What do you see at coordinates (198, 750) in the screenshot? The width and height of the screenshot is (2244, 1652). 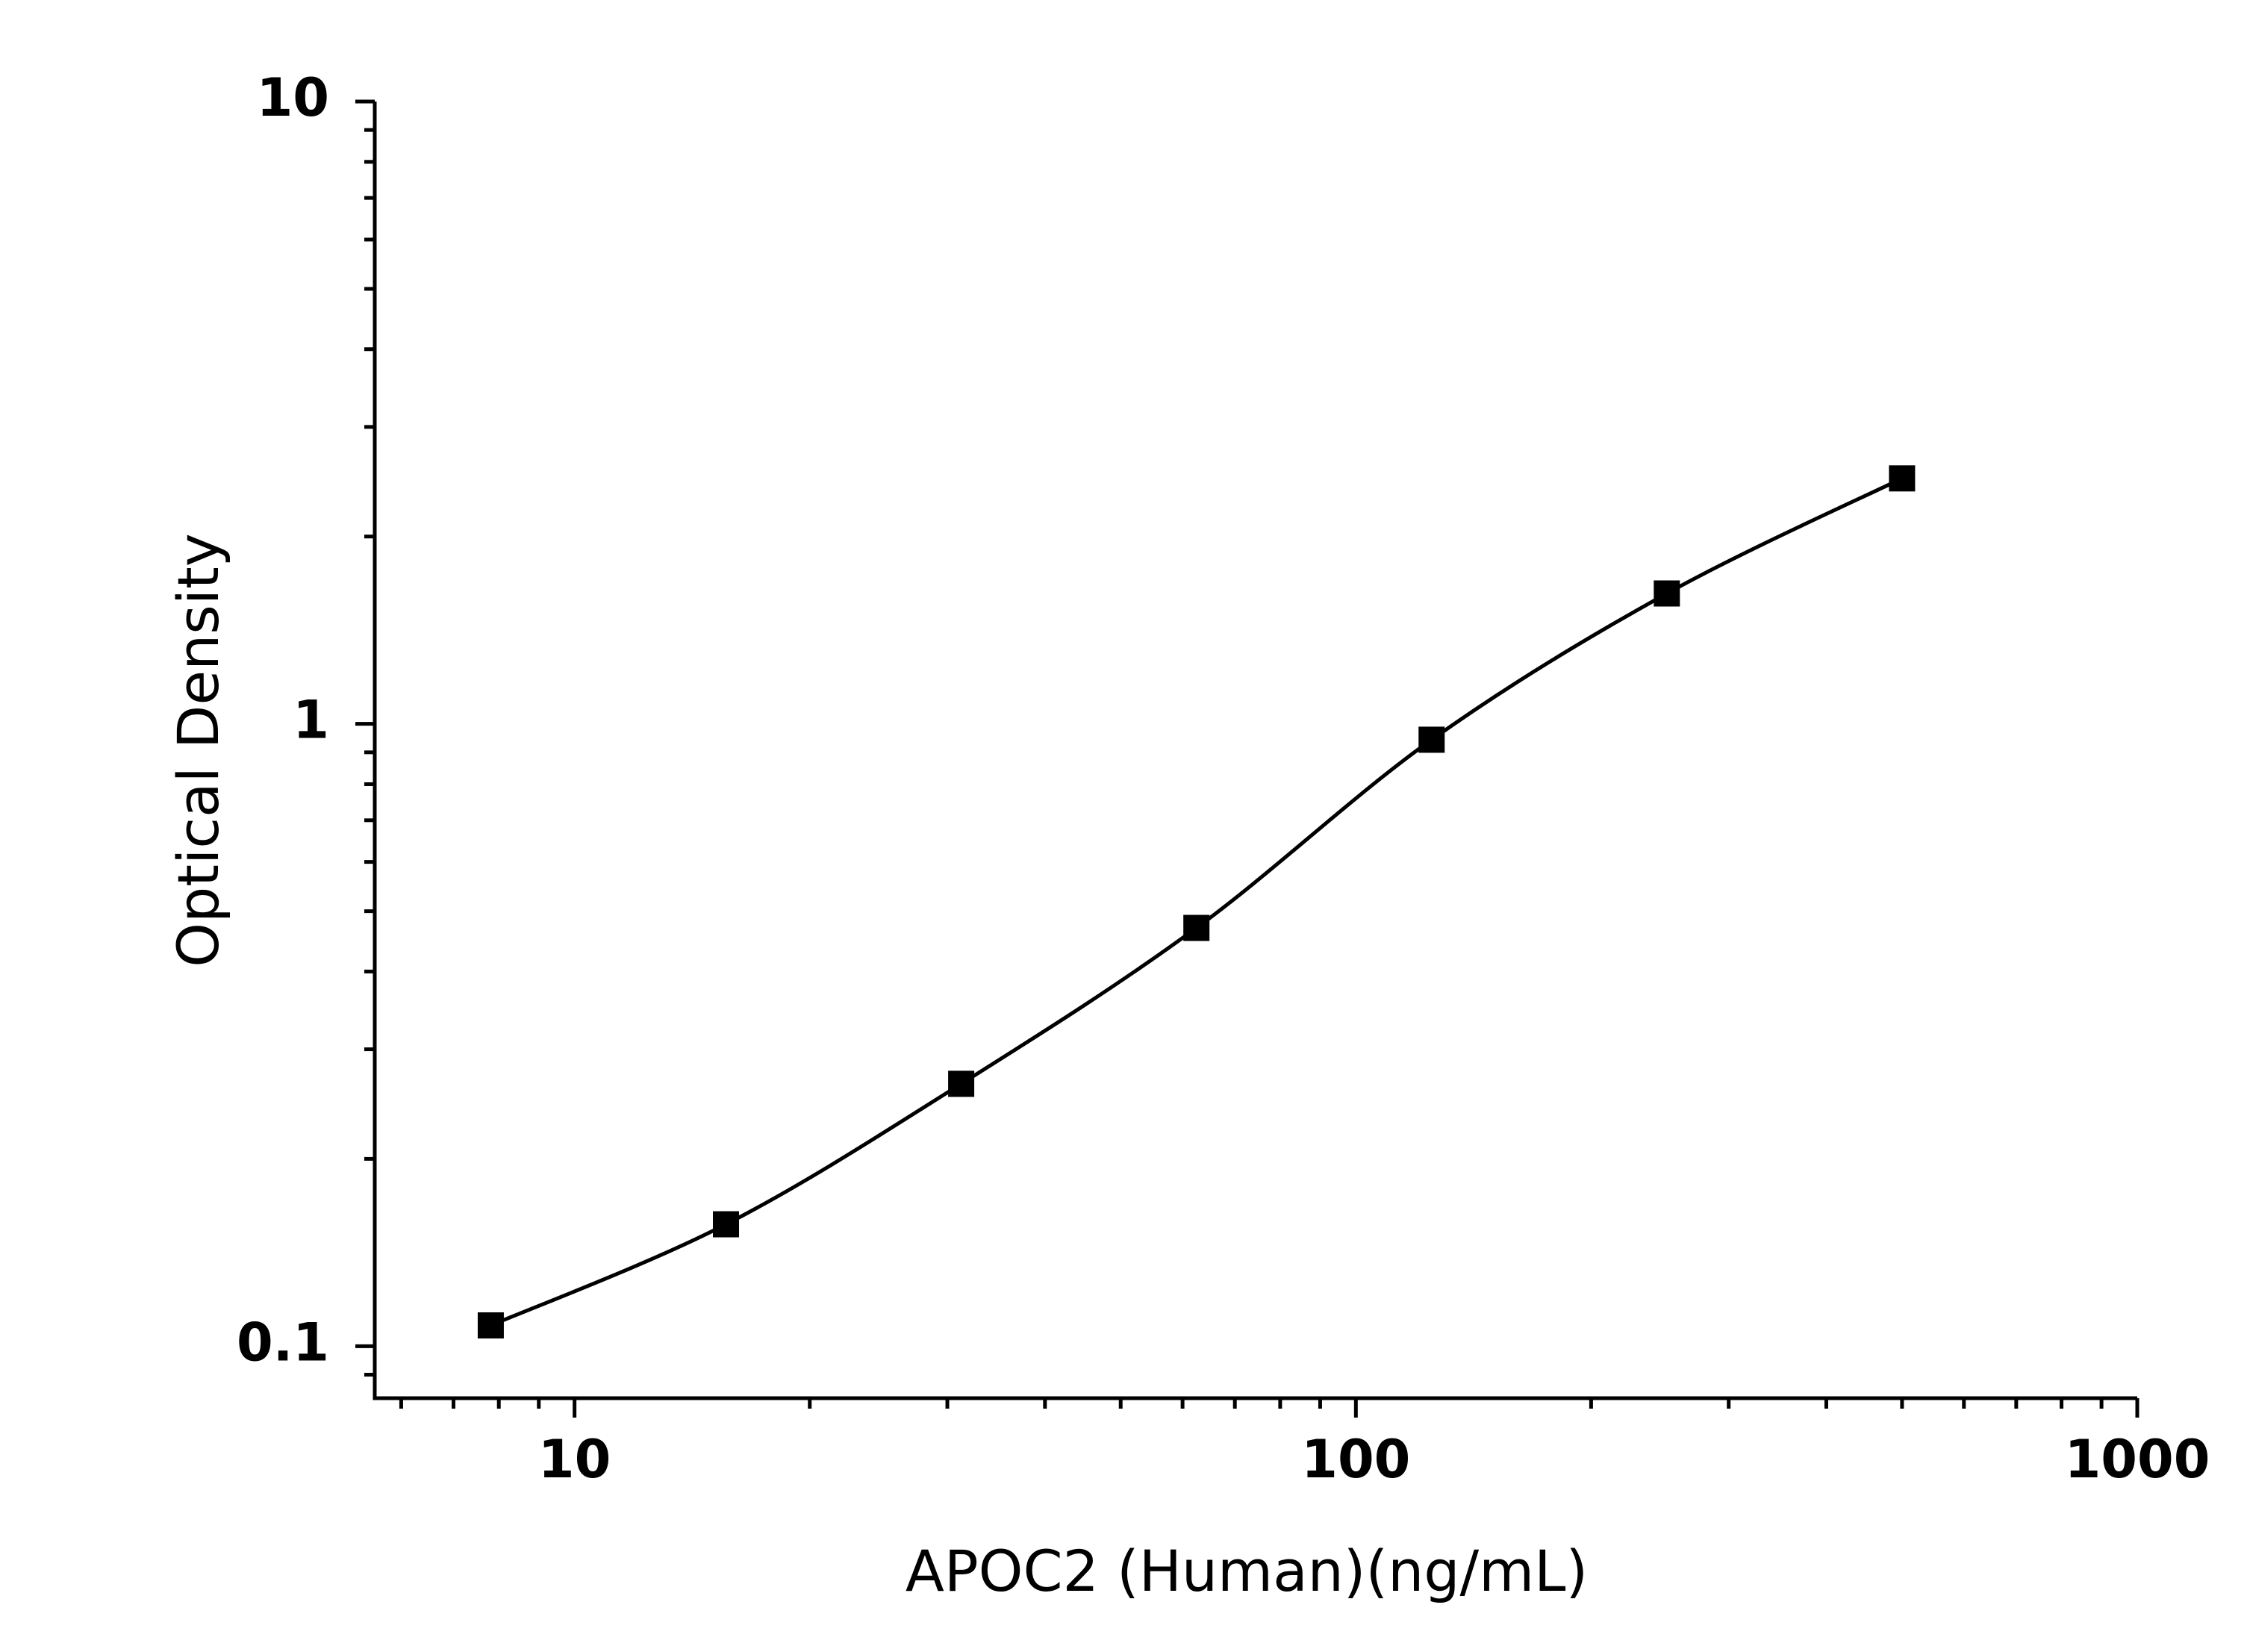 I see `y-axis-title: Optical Density` at bounding box center [198, 750].